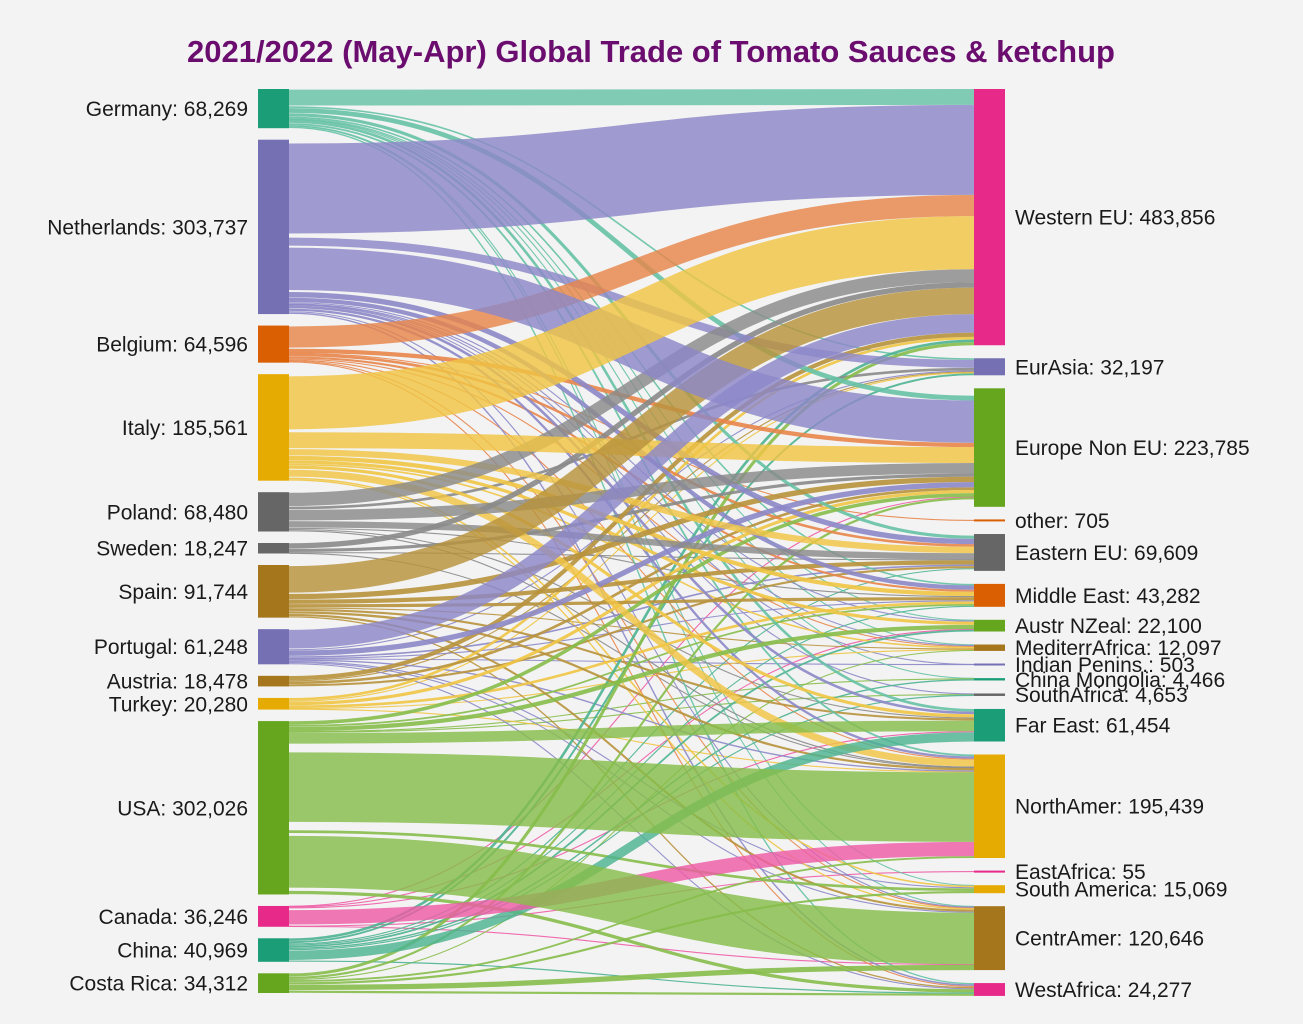 This screenshot has width=1303, height=1024. Describe the element at coordinates (989, 625) in the screenshot. I see `target-node-austr-nzeal` at that location.